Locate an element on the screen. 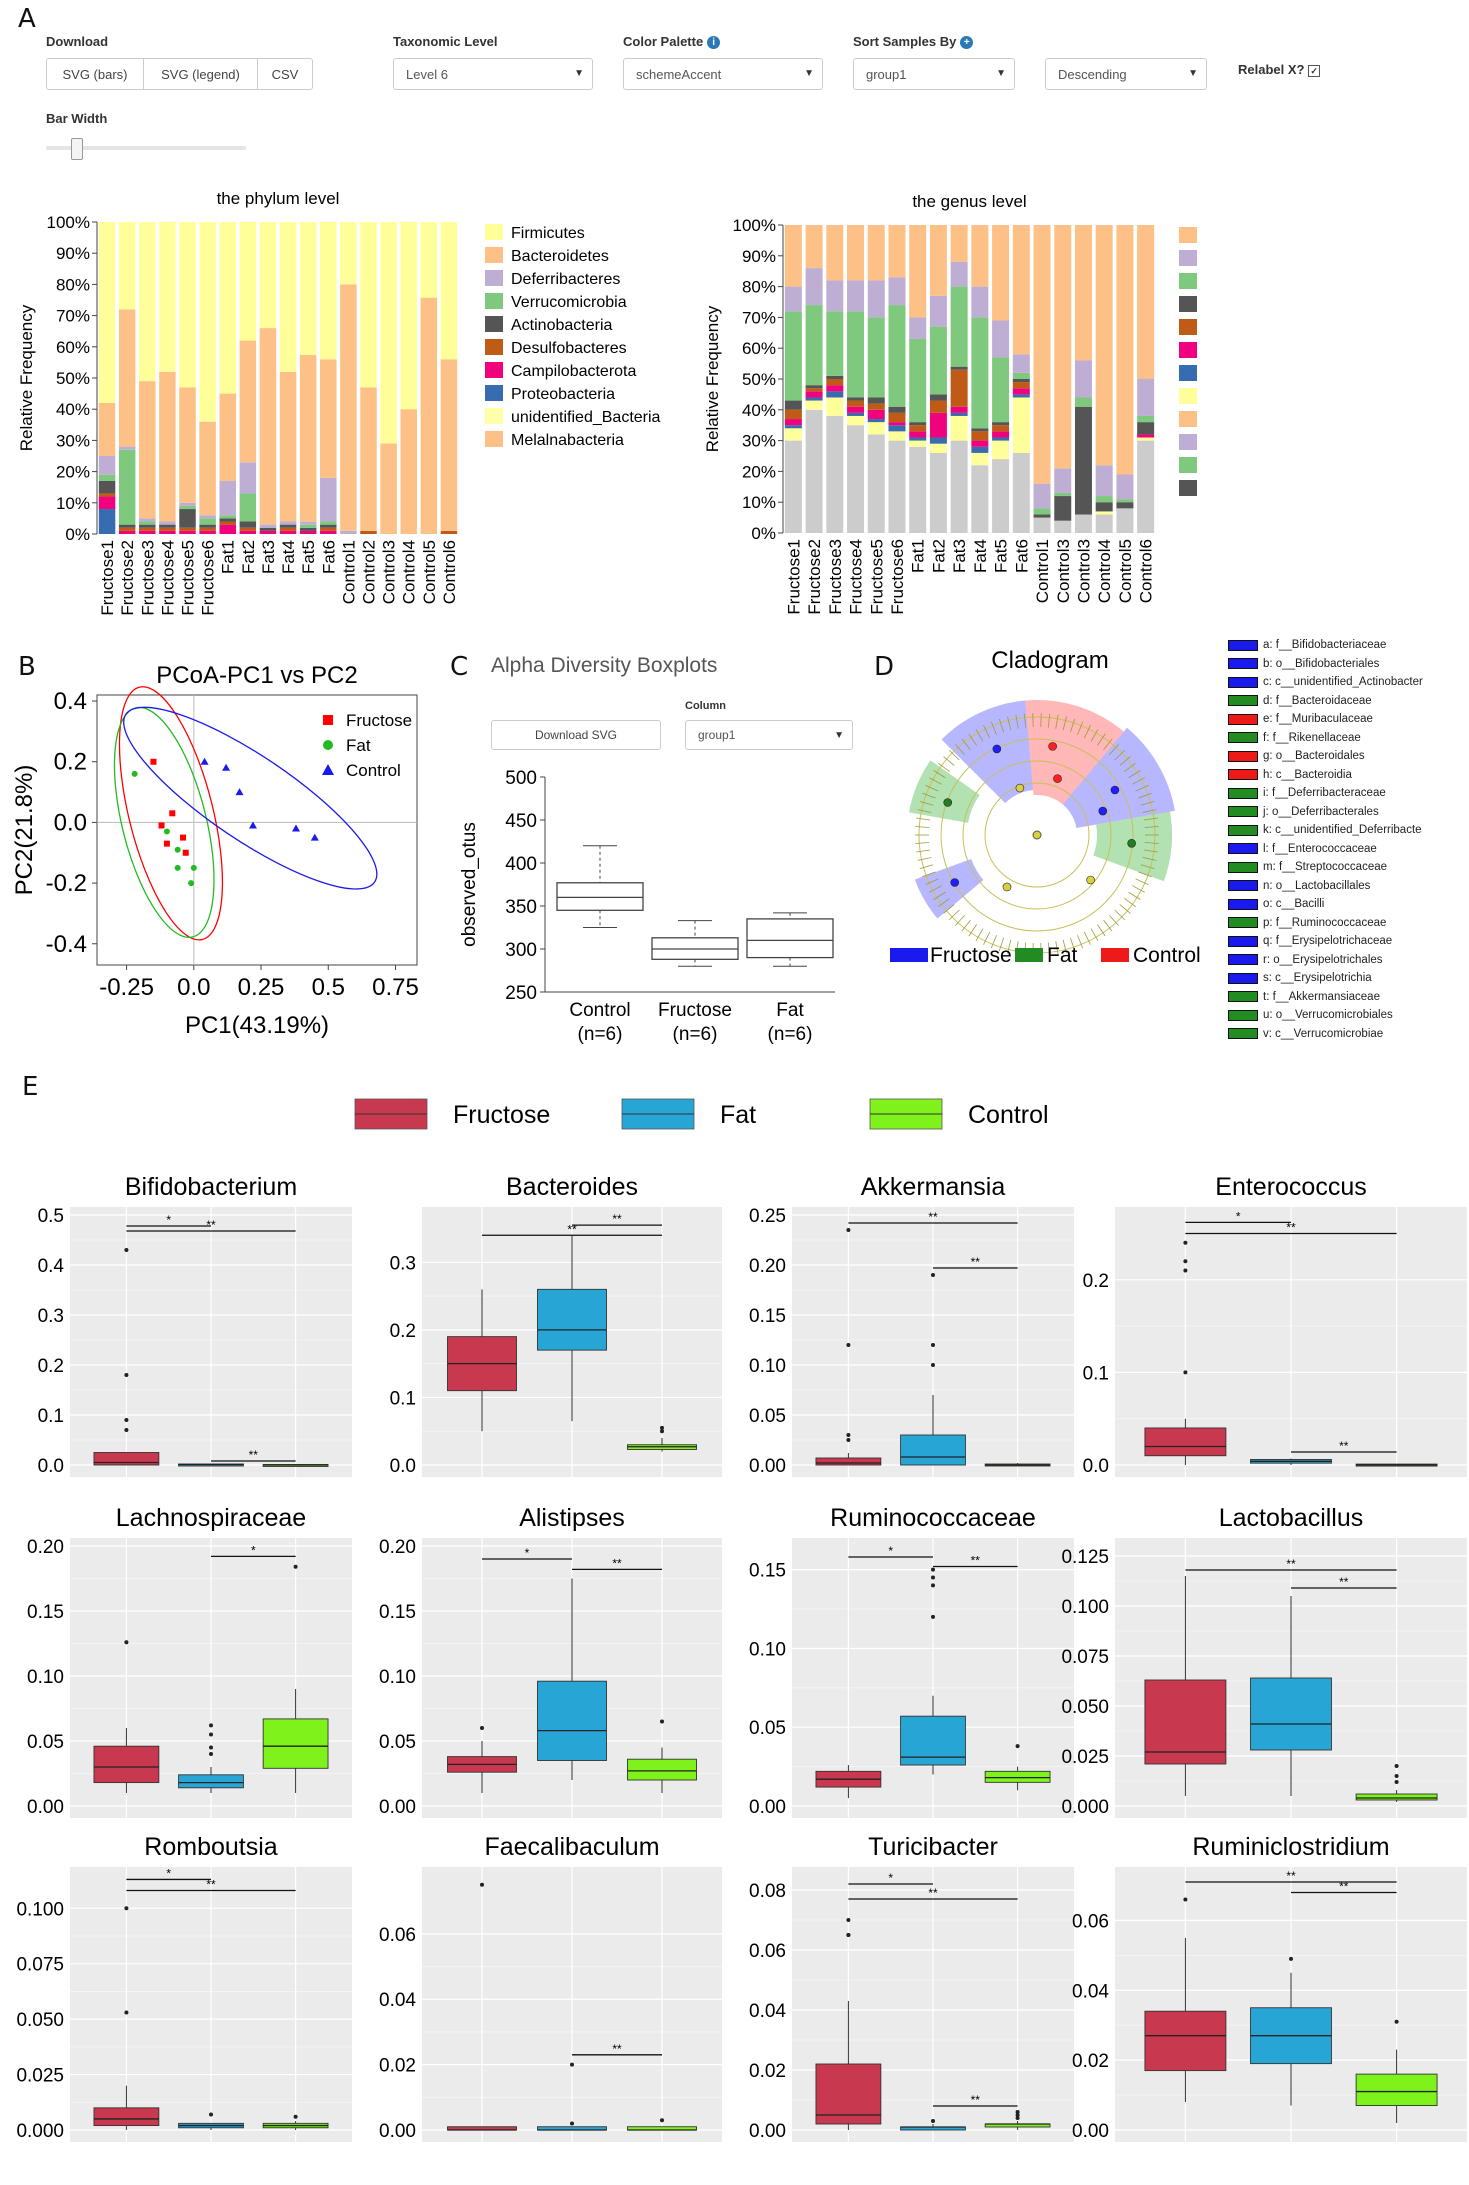 The height and width of the screenshot is (2185, 1469). y-tick-label: 0.00 is located at coordinates (397, 2131).